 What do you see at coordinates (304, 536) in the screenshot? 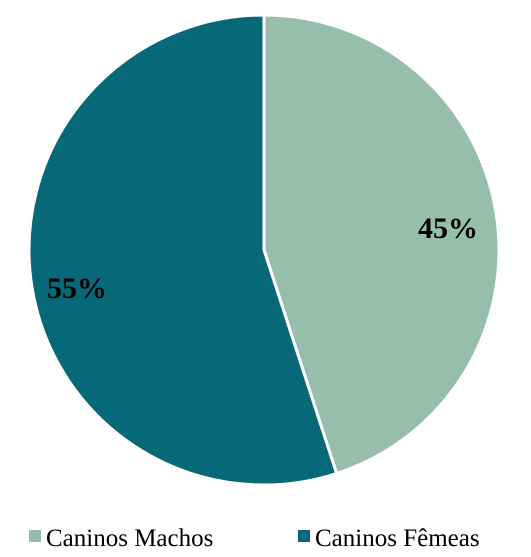
I see `legend-swatch-caninos-femeas` at bounding box center [304, 536].